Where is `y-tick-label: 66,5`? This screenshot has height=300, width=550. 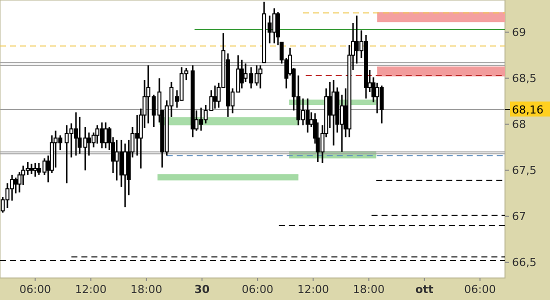
y-tick-label: 66,5 is located at coordinates (524, 263).